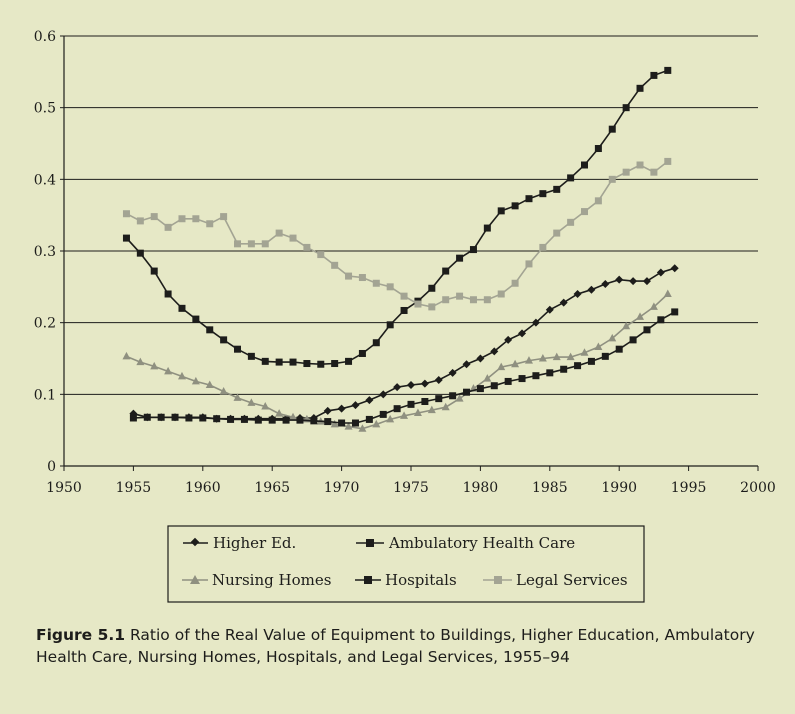 This screenshot has width=795, height=714. I want to click on x-tick-label: 1965, so click(272, 488).